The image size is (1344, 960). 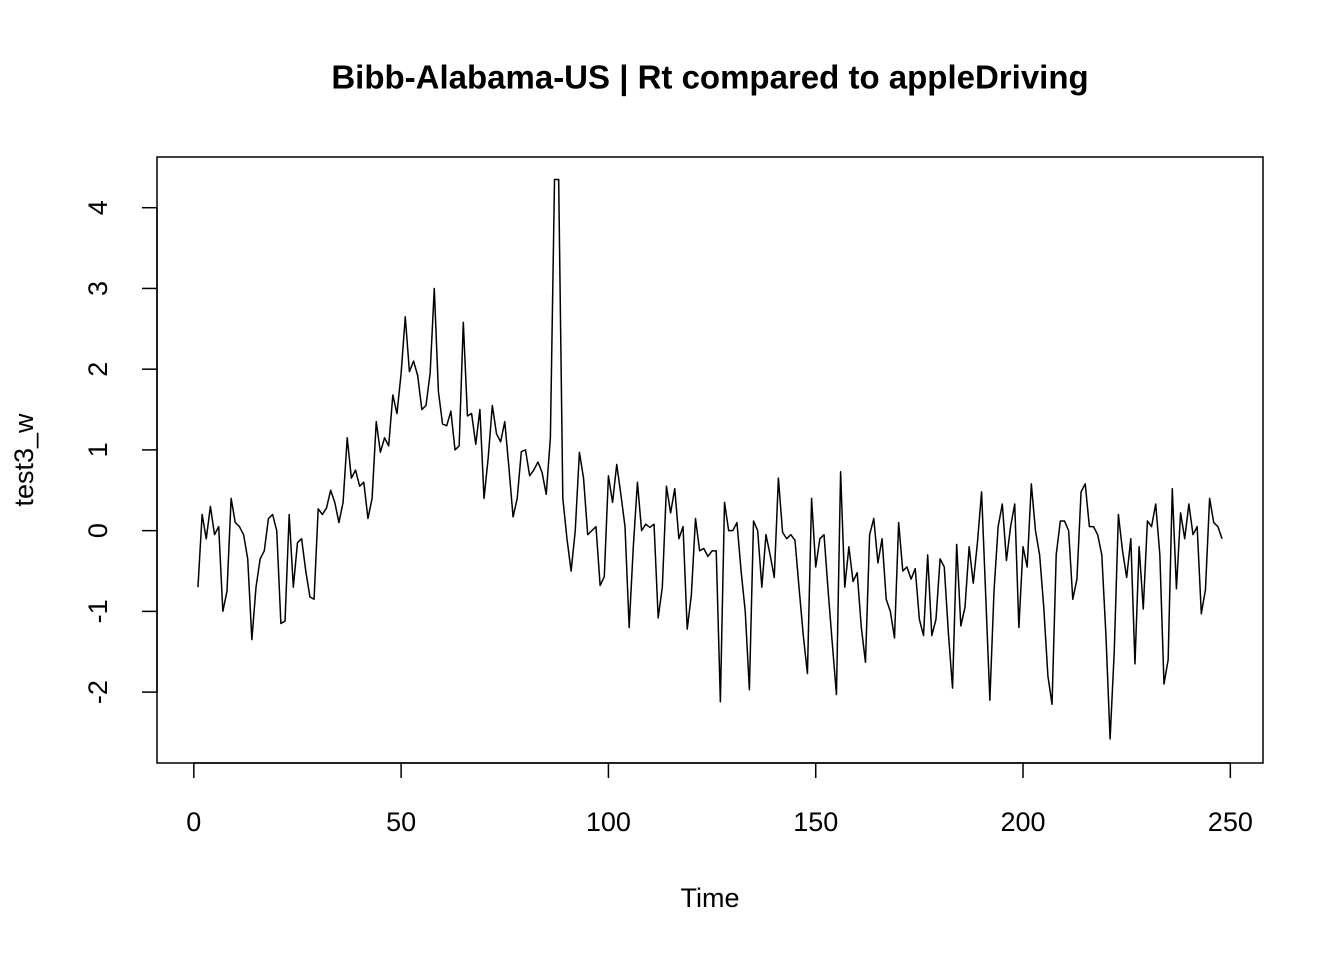 What do you see at coordinates (710, 898) in the screenshot?
I see `x-axis-label: Time` at bounding box center [710, 898].